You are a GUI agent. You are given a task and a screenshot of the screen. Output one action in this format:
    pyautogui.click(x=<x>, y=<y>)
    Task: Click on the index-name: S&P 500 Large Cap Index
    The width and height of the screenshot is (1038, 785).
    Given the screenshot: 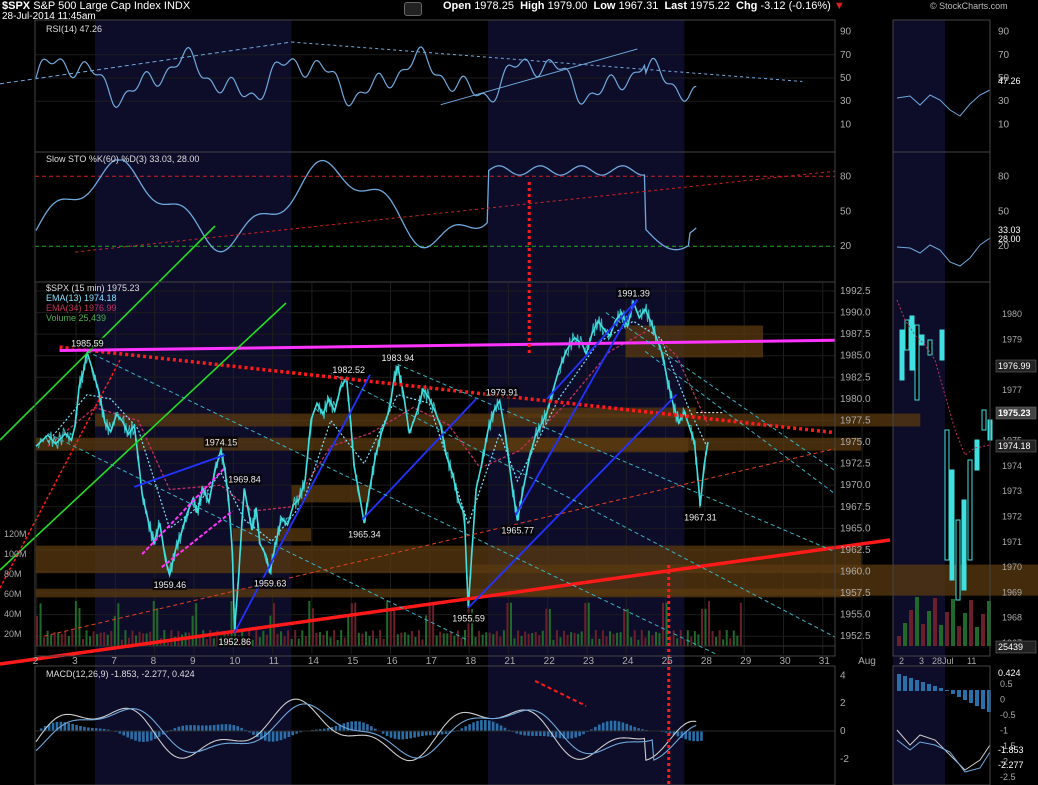 What is the action you would take?
    pyautogui.click(x=97, y=6)
    